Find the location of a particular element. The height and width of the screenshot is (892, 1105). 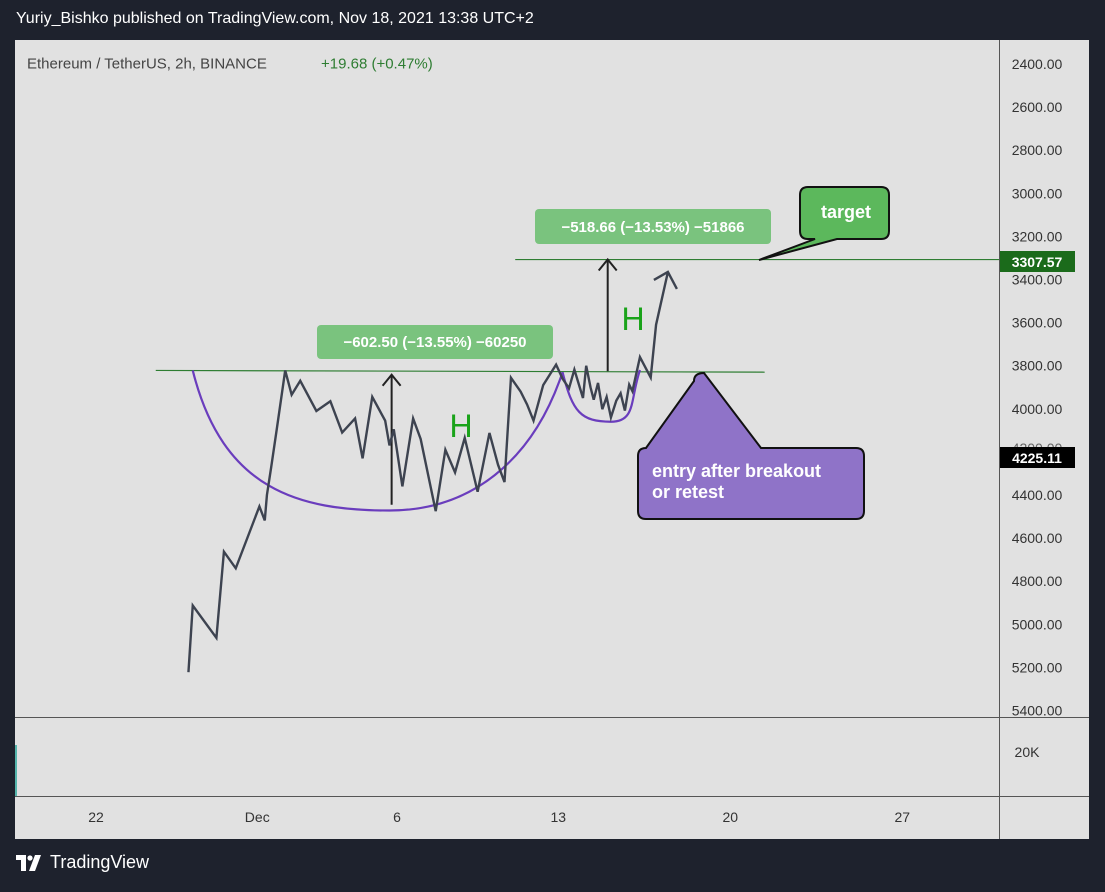

tradingview-logo-icon is located at coordinates (28, 862).